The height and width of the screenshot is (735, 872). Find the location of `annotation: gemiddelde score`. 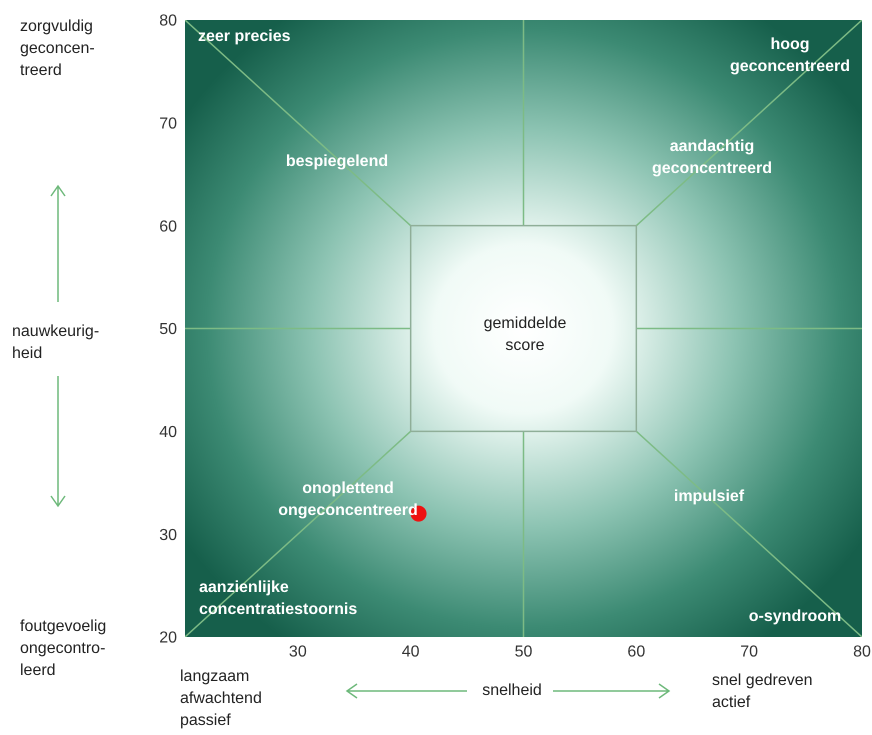

annotation: gemiddelde score is located at coordinates (525, 335).